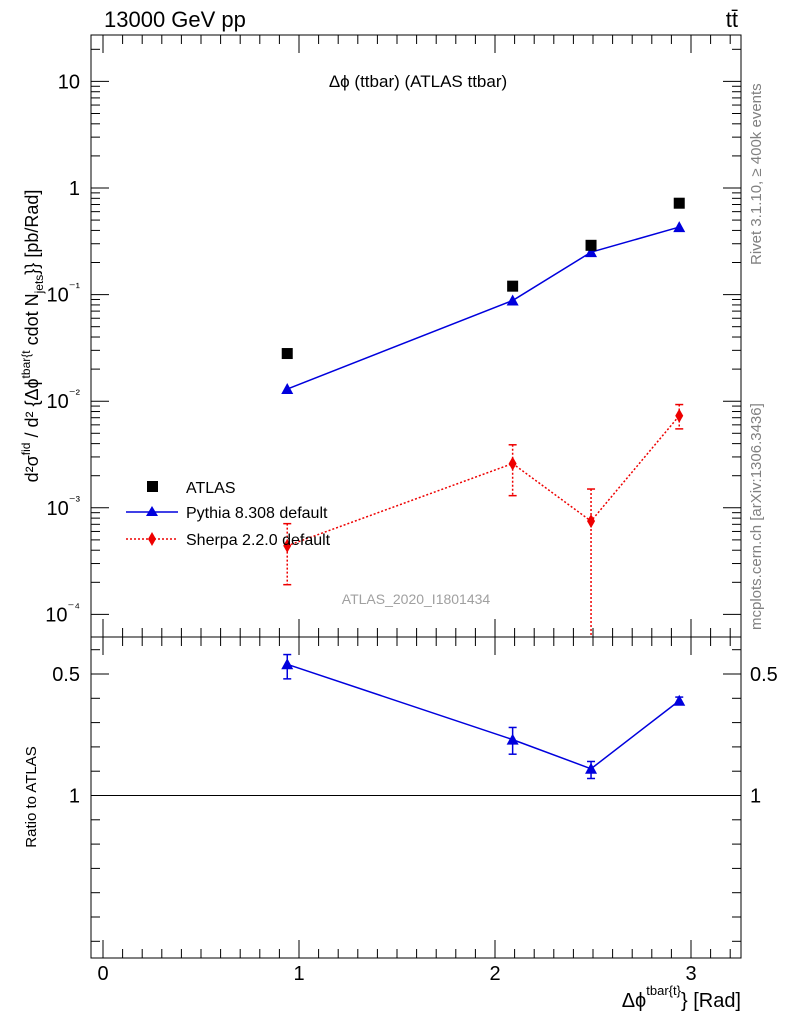  Describe the element at coordinates (690, 974) in the screenshot. I see `x-tick-label: 3` at that location.